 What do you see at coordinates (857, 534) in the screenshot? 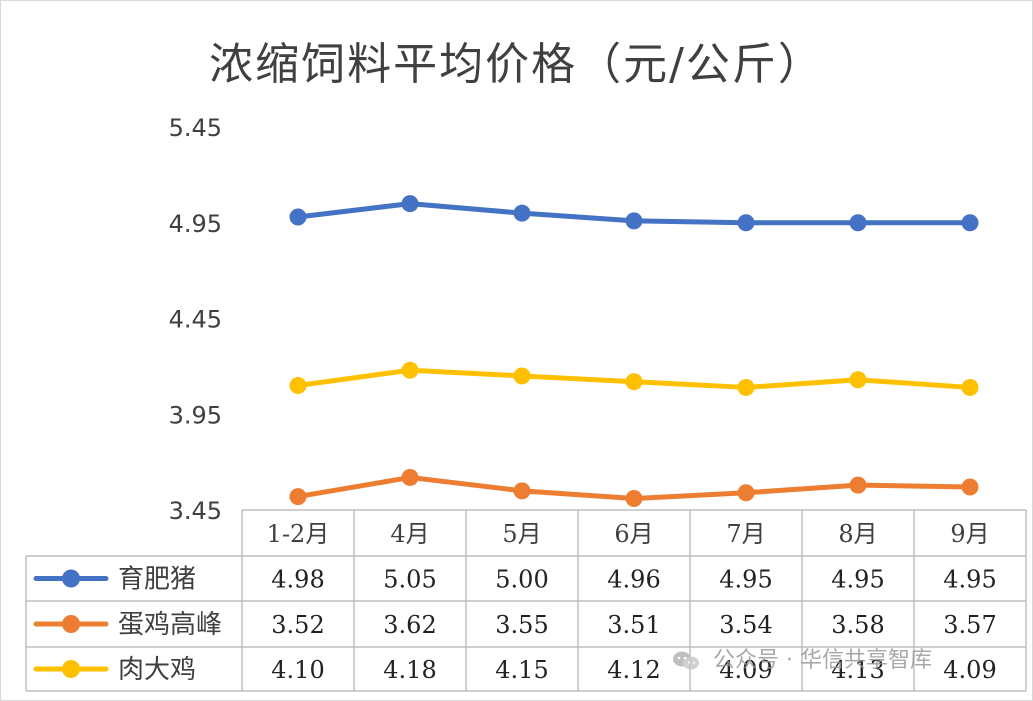
I see `category-label: 8月` at bounding box center [857, 534].